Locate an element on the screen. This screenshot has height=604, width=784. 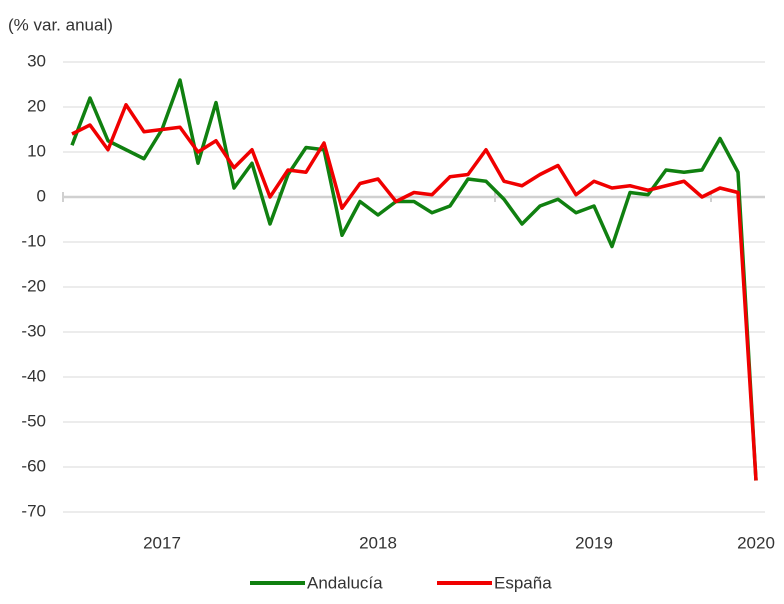
y-tick-label: 10 is located at coordinates (36, 150).